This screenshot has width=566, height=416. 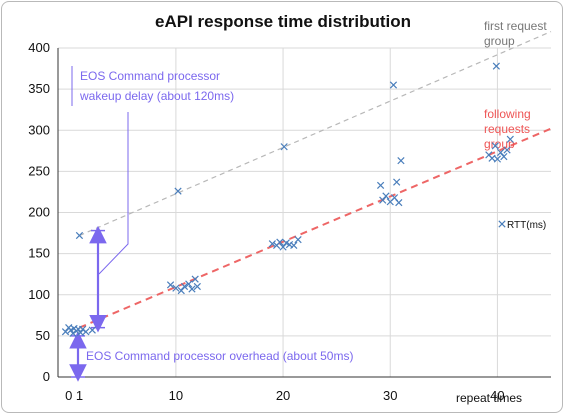 What do you see at coordinates (39, 294) in the screenshot?
I see `y-tick-label: 100` at bounding box center [39, 294].